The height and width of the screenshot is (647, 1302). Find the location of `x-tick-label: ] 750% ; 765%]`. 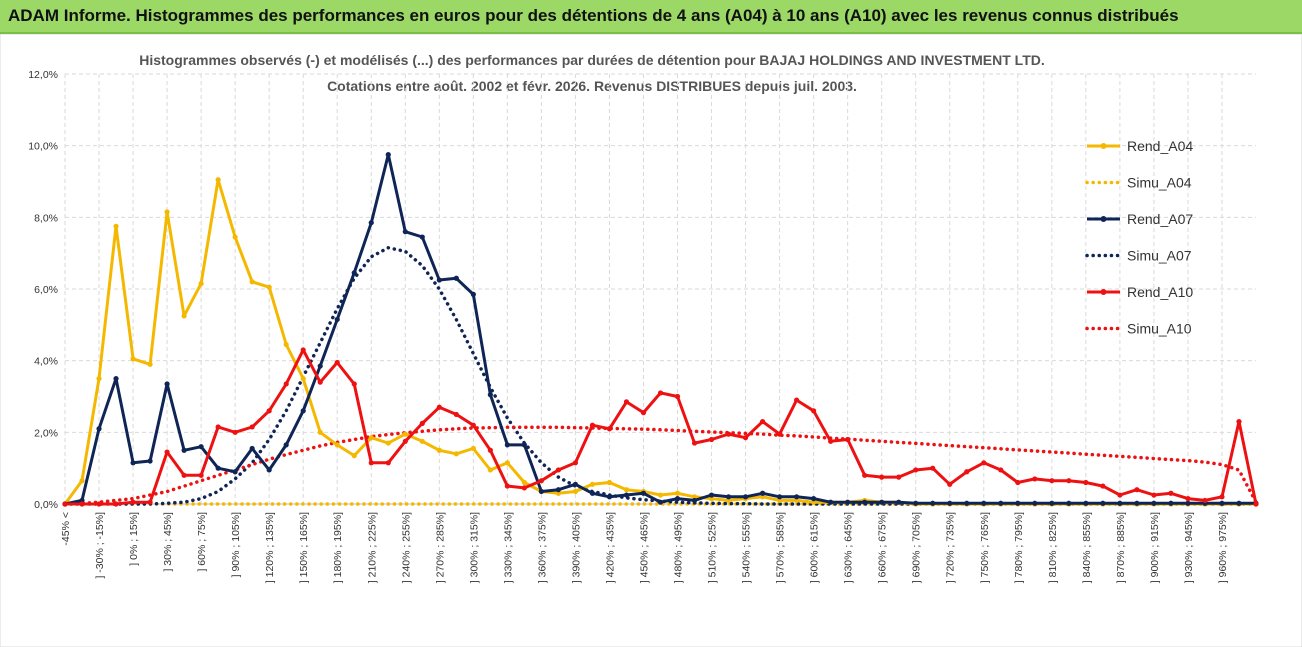

x-tick-label: ] 750% ; 765%] is located at coordinates (985, 547).